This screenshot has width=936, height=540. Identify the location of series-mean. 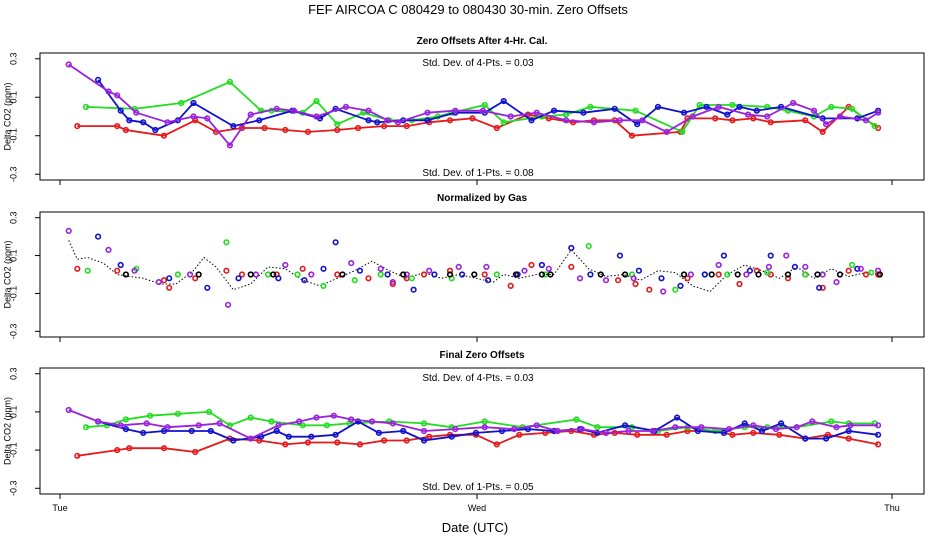
(473, 266).